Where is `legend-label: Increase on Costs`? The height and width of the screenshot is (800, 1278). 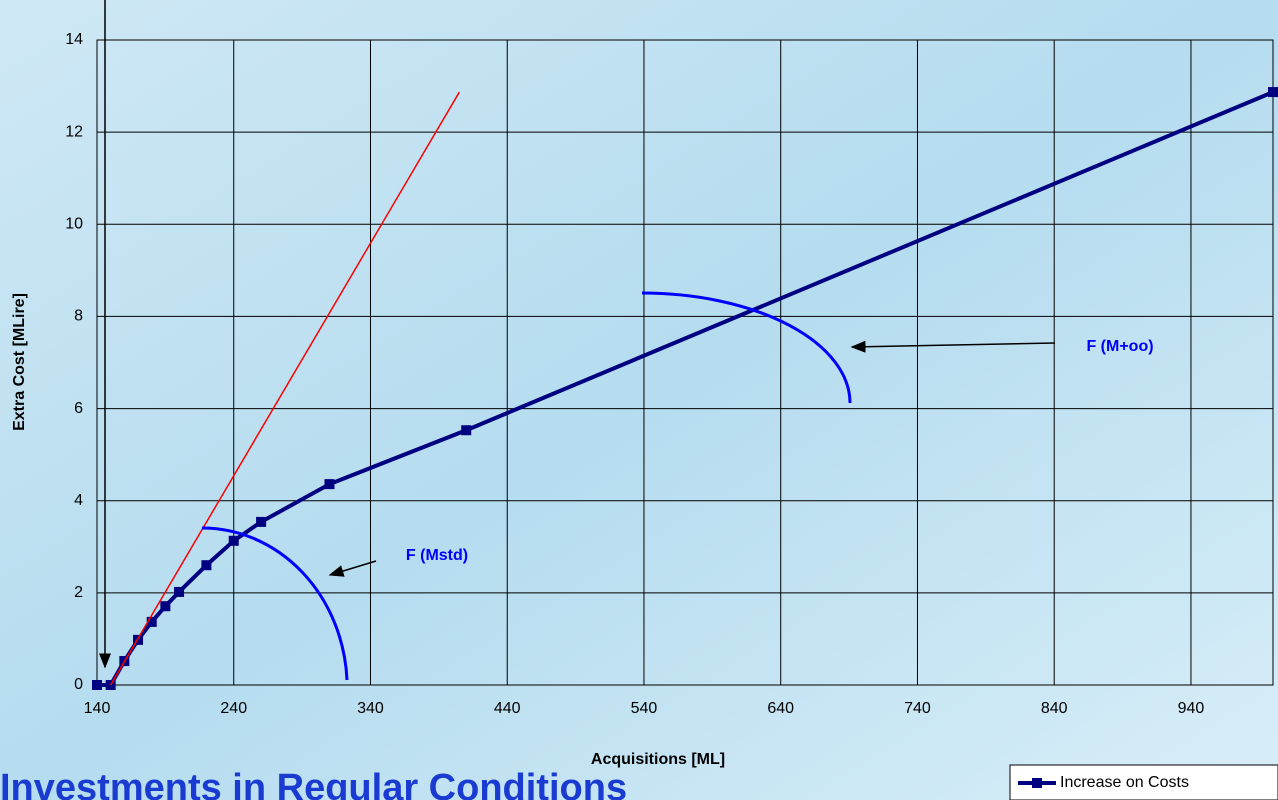
legend-label: Increase on Costs is located at coordinates (1124, 782).